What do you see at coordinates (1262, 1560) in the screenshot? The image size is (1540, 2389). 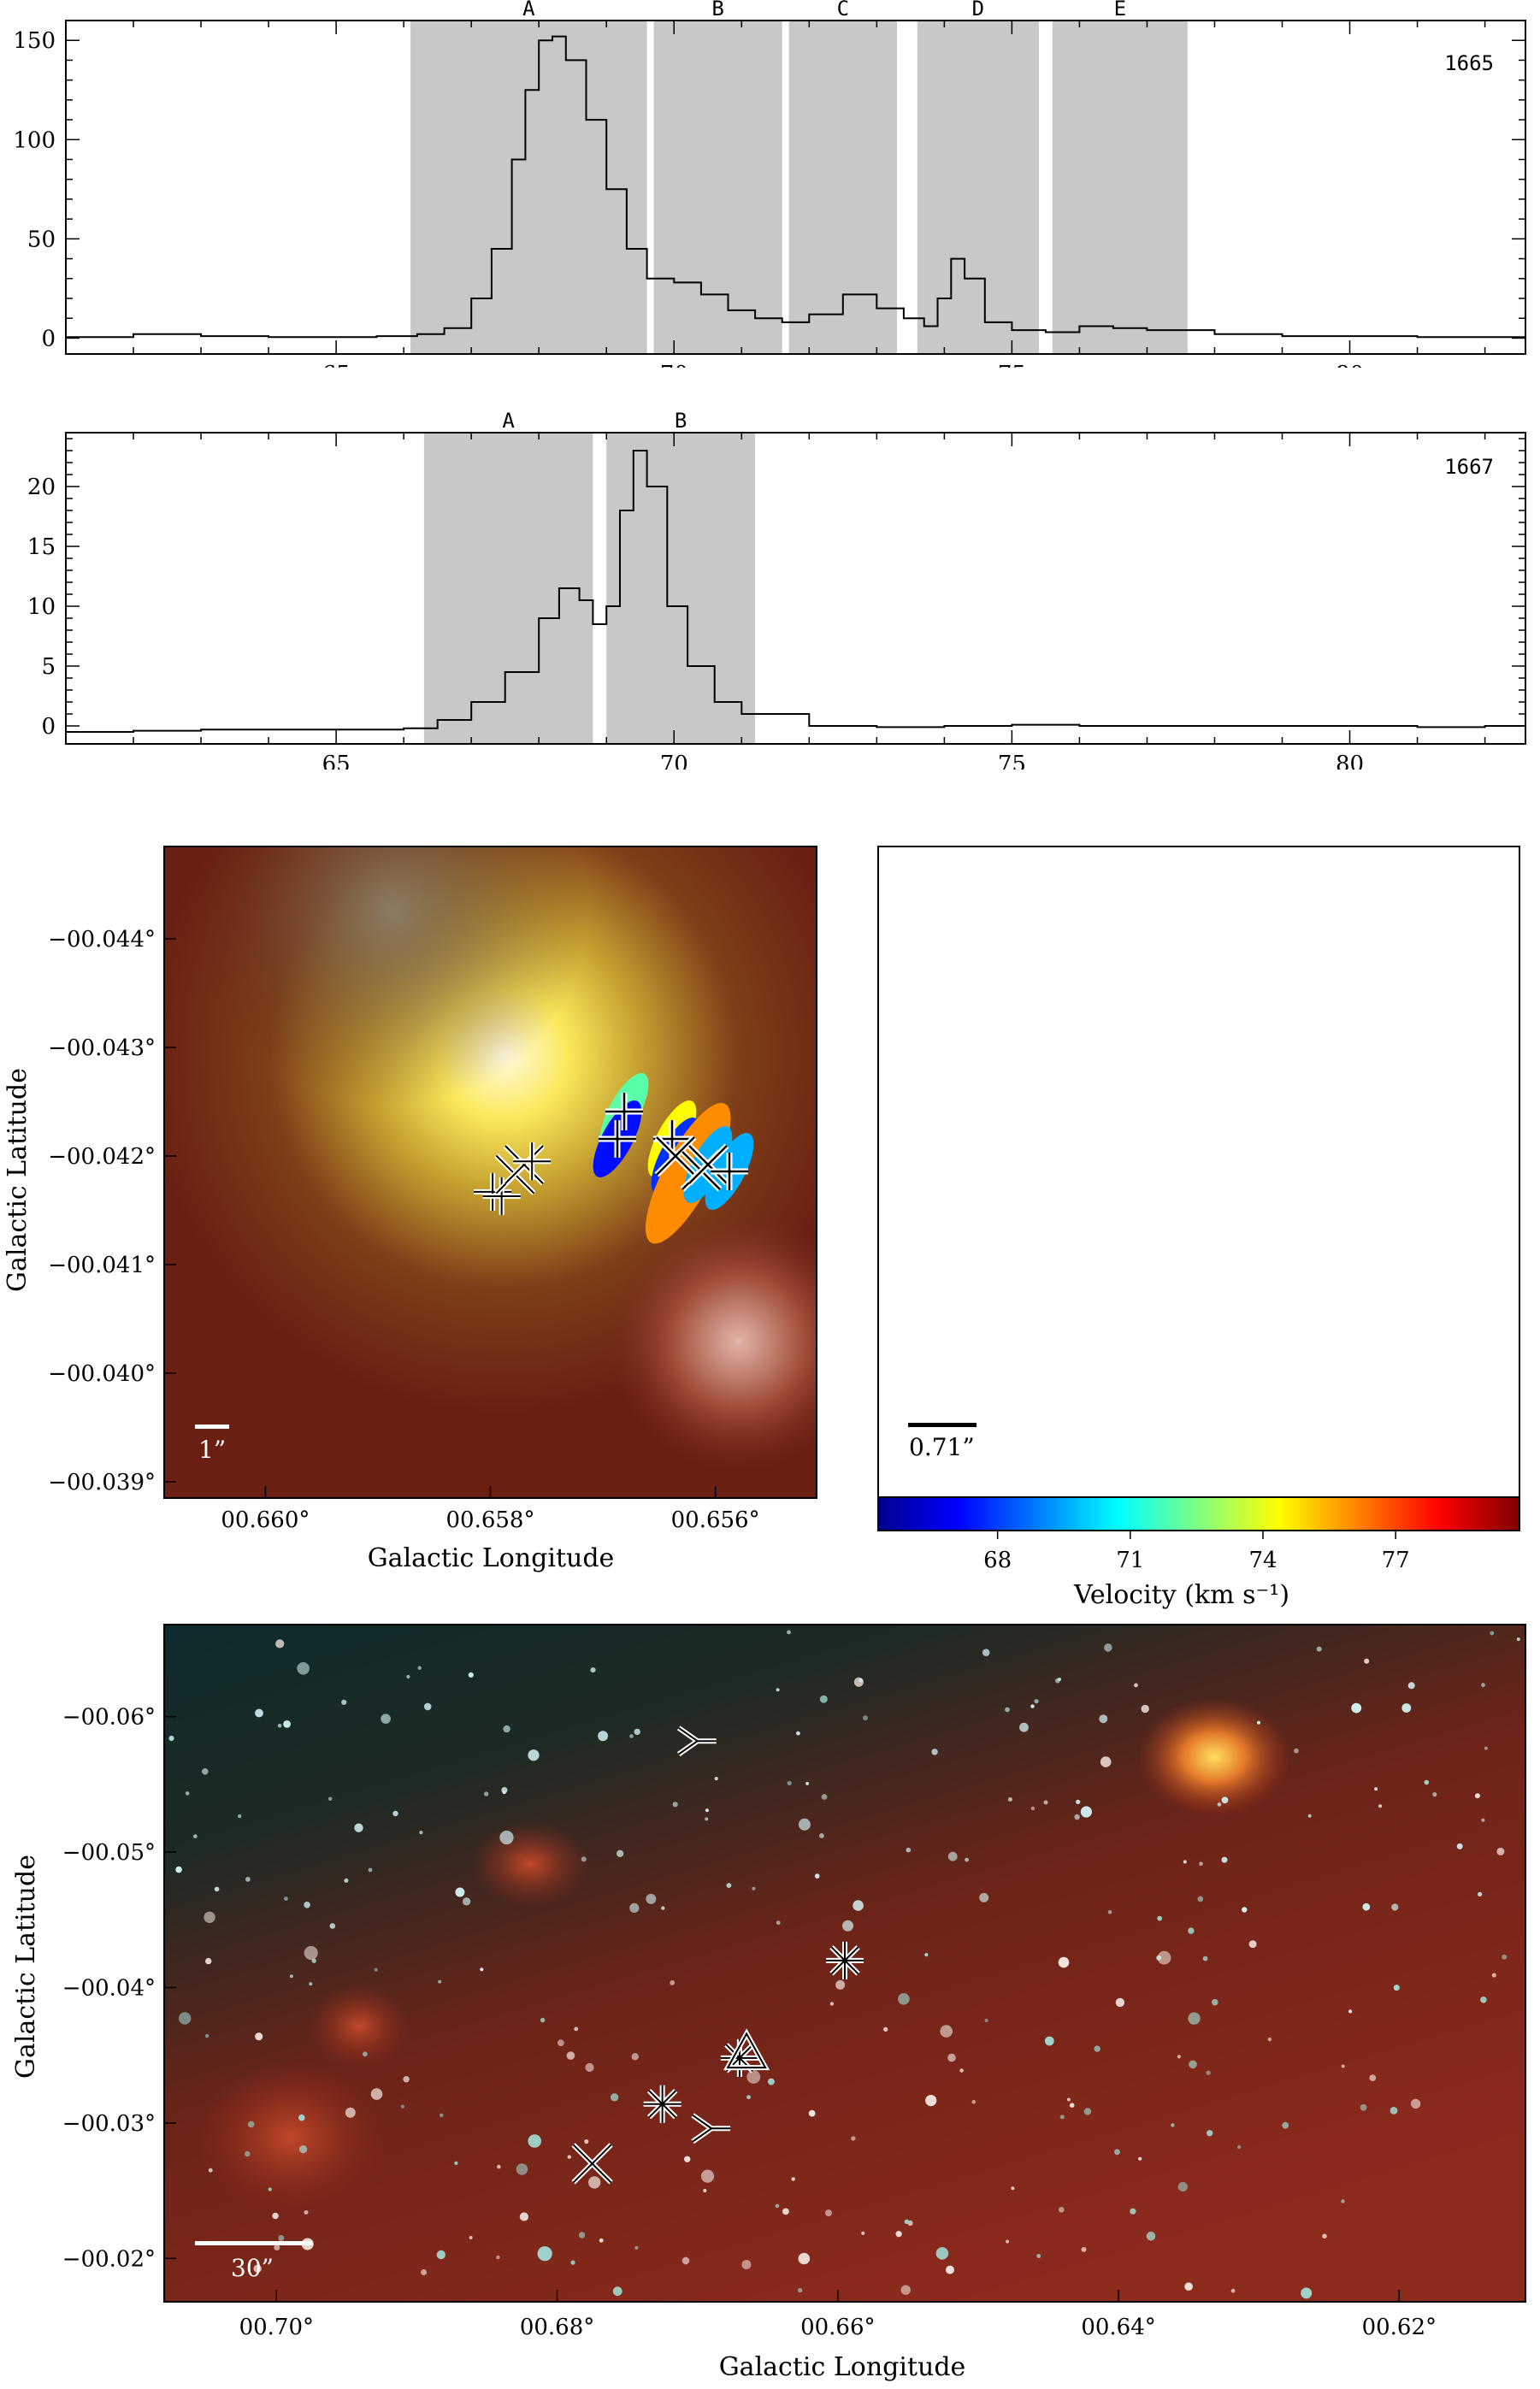 I see `colorbar-tick-label: 74` at bounding box center [1262, 1560].